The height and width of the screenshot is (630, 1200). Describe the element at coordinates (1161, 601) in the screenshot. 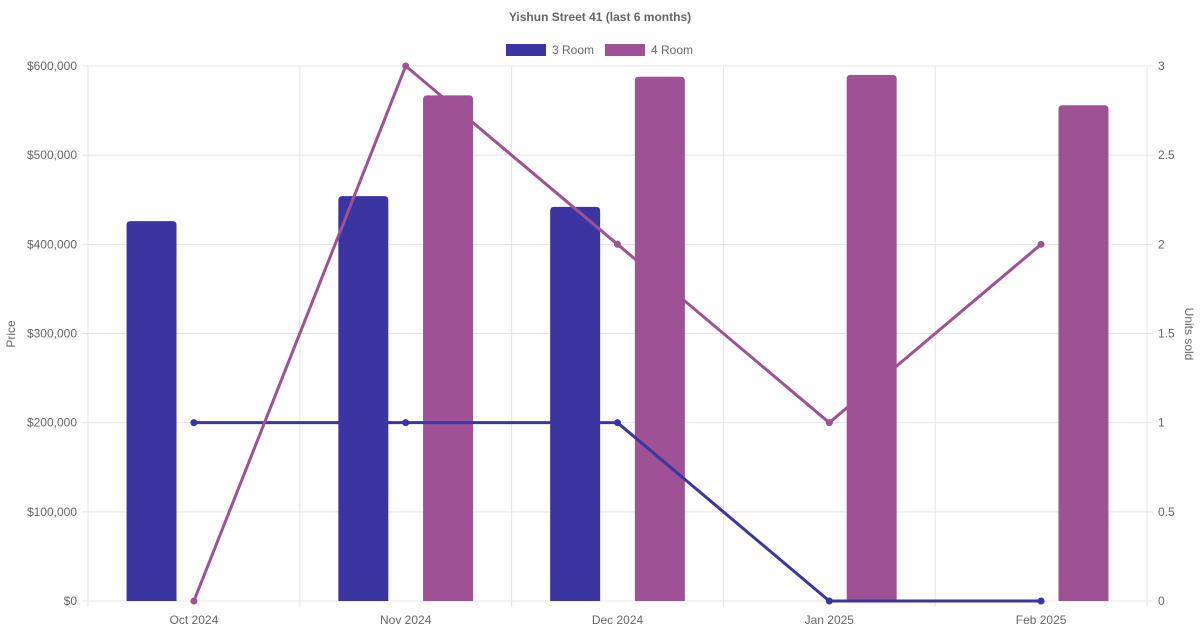

I see `y-right-tick-label: 0` at that location.